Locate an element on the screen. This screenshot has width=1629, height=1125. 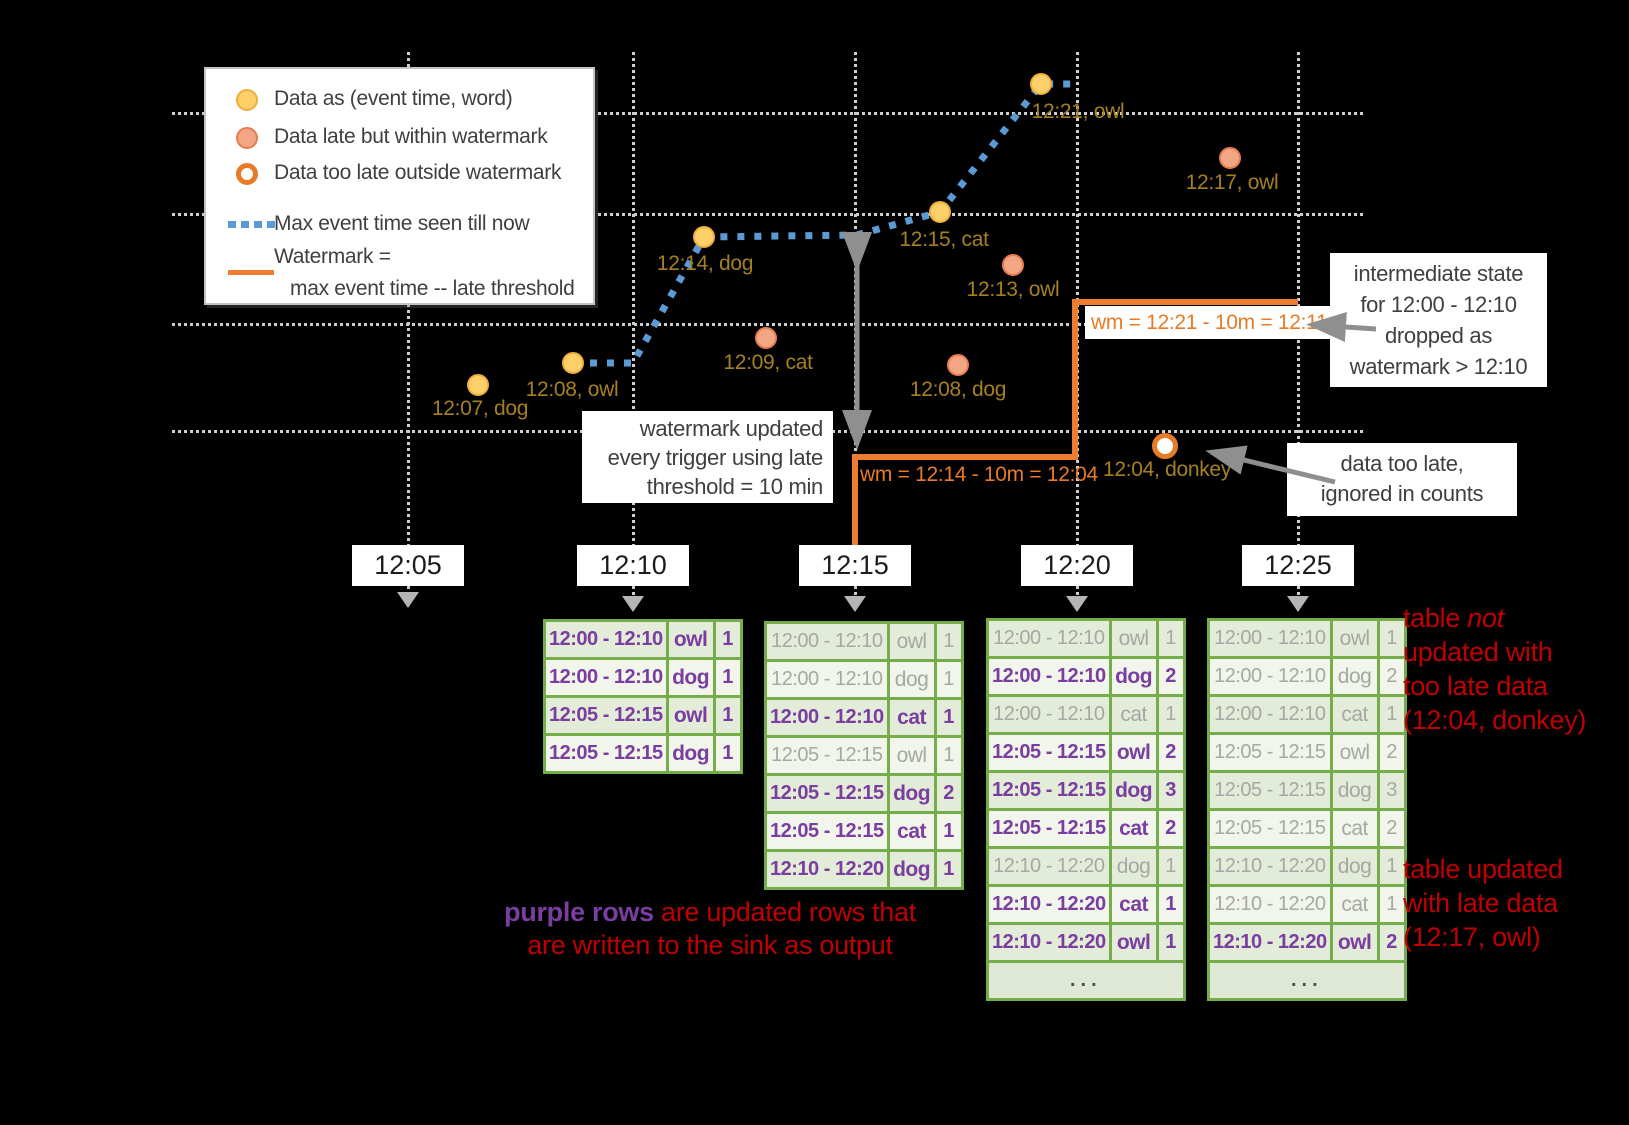
callout-line: watermark updated is located at coordinates (731, 428).